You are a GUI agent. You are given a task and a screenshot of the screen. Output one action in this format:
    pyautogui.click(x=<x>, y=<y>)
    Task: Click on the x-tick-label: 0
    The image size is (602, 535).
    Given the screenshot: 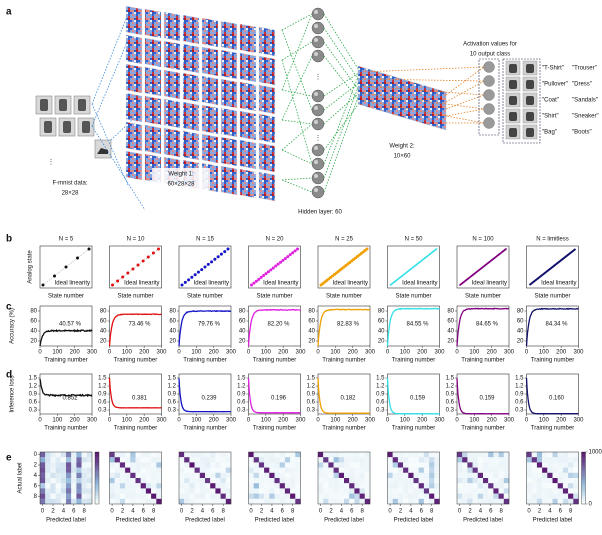 What is the action you would take?
    pyautogui.click(x=318, y=353)
    